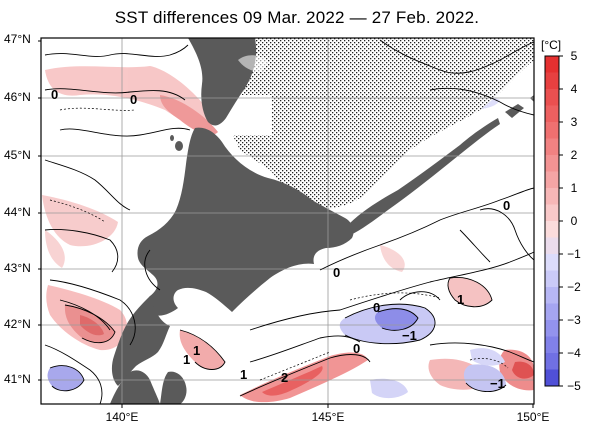 The image size is (594, 430). What do you see at coordinates (574, 221) in the screenshot?
I see `colorbar-tick: 0` at bounding box center [574, 221].